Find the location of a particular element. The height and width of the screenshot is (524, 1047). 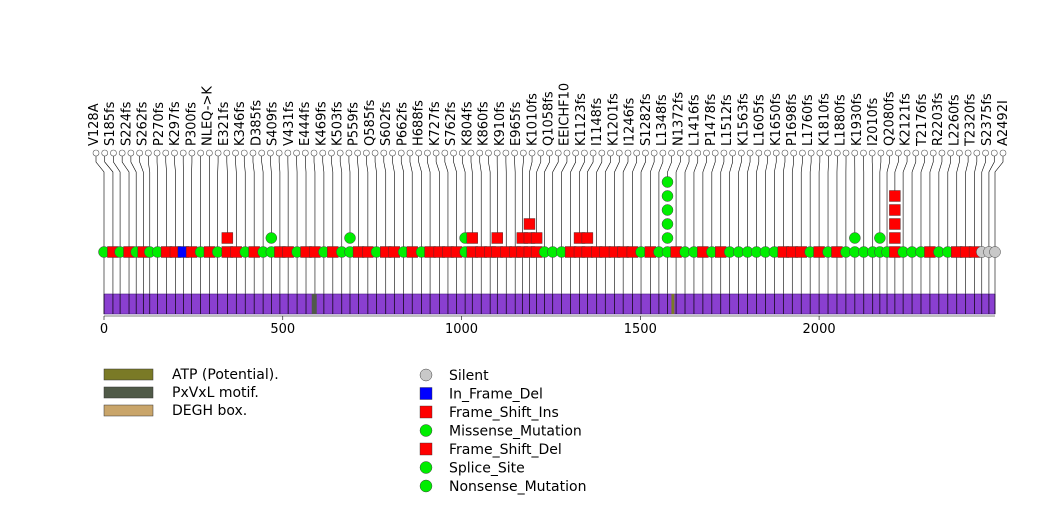

mutation-label: P300fs is located at coordinates (191, 124).